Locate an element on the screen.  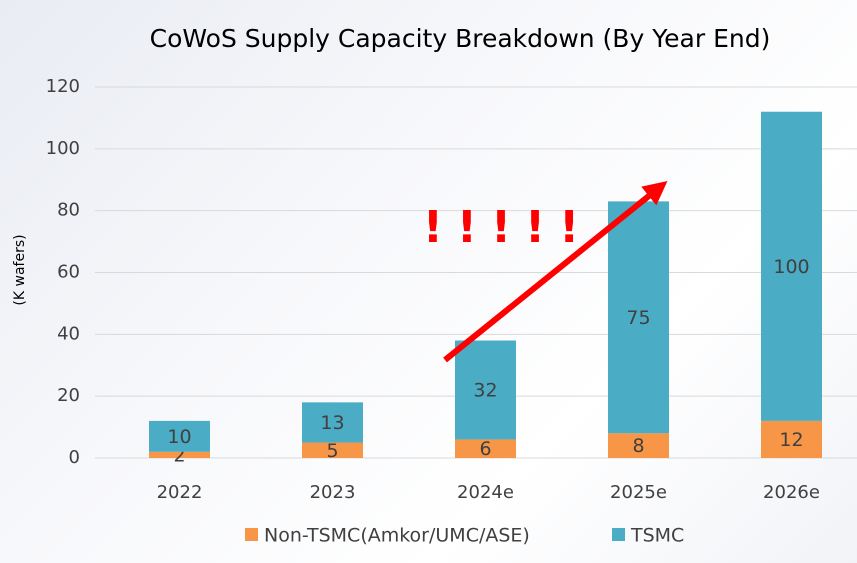
x-tick-label: 2022 is located at coordinates (180, 492).